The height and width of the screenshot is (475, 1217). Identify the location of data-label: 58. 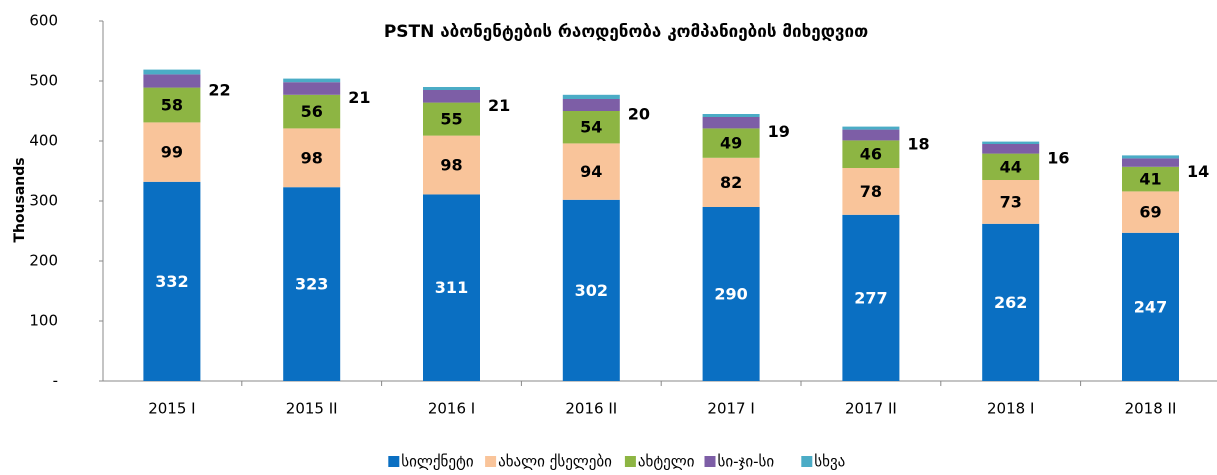
(172, 105).